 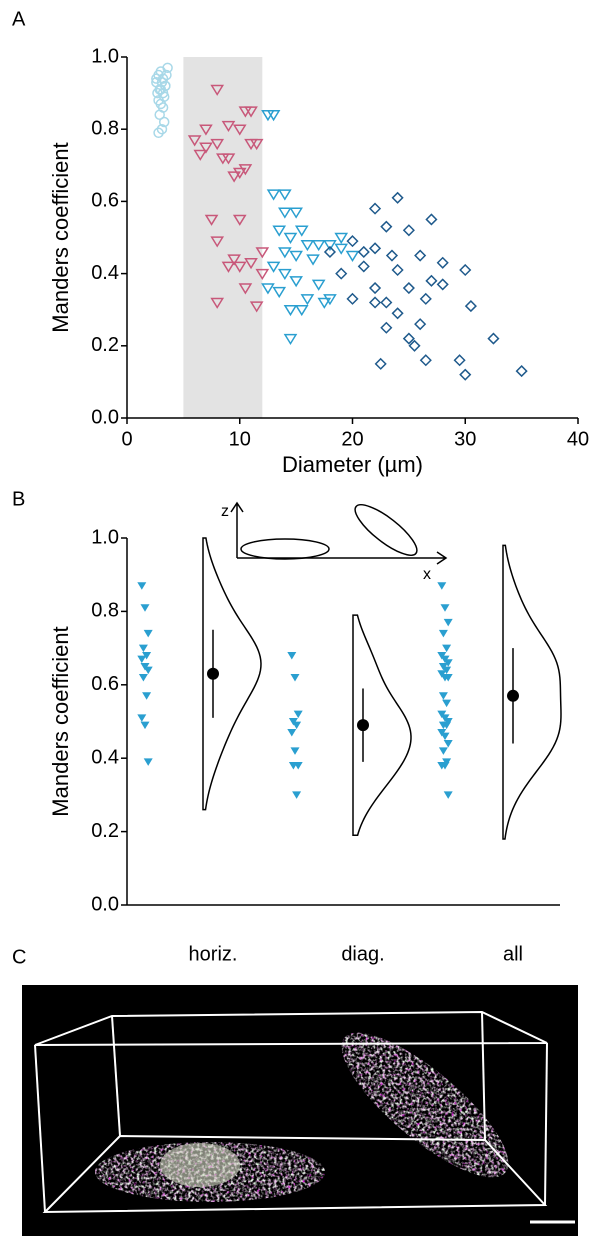 I want to click on y-tick-label: 0.6, so click(x=105, y=201).